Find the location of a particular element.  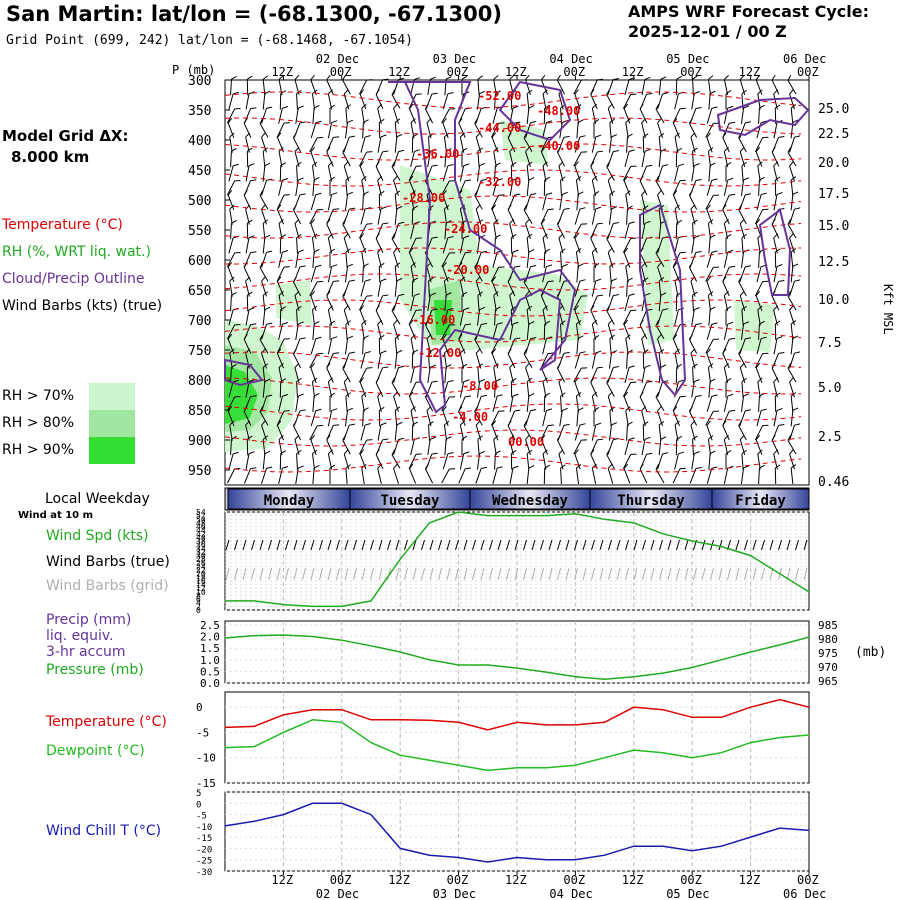

top-time-tick: 00Z is located at coordinates (808, 72).